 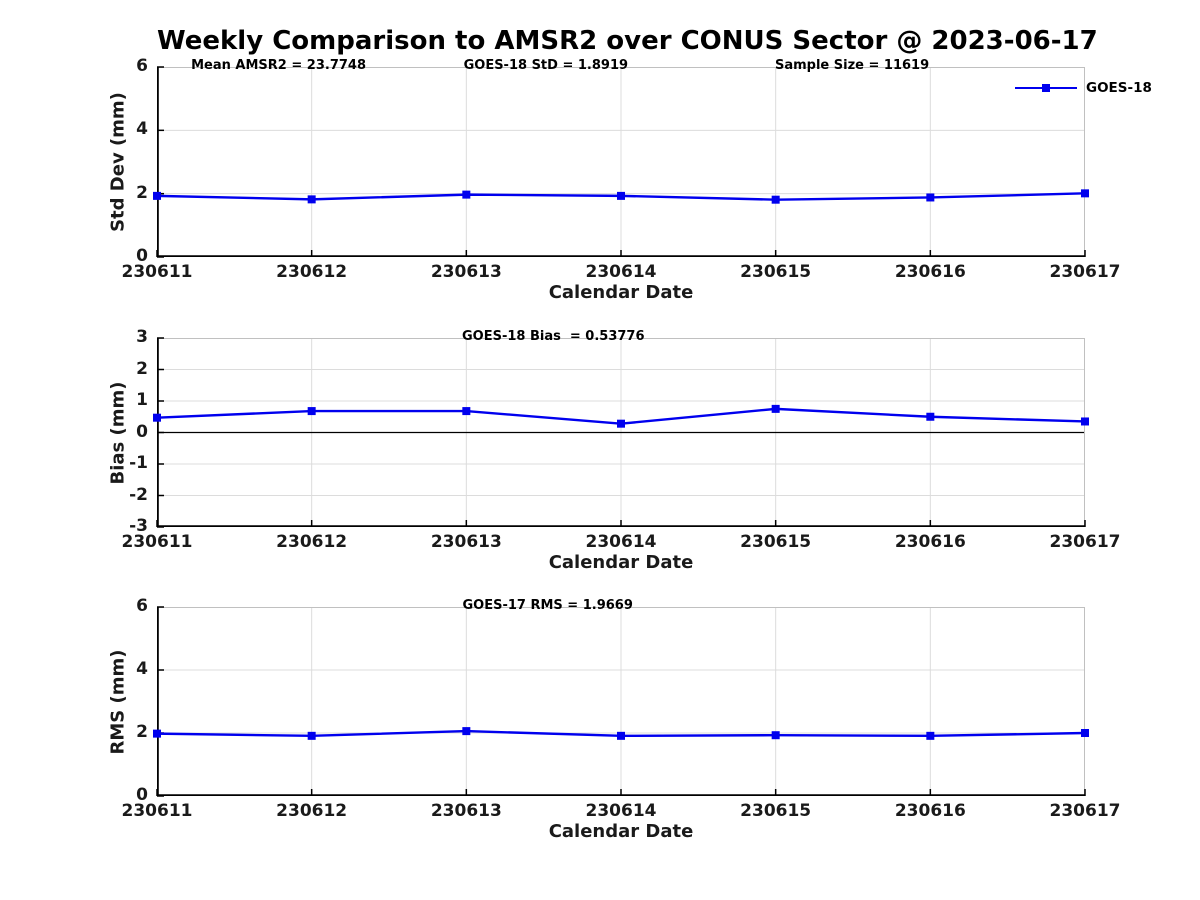 What do you see at coordinates (279, 65) in the screenshot?
I see `stat-annotation-mean-amsr2: Mean AMSR2 = 23.7748` at bounding box center [279, 65].